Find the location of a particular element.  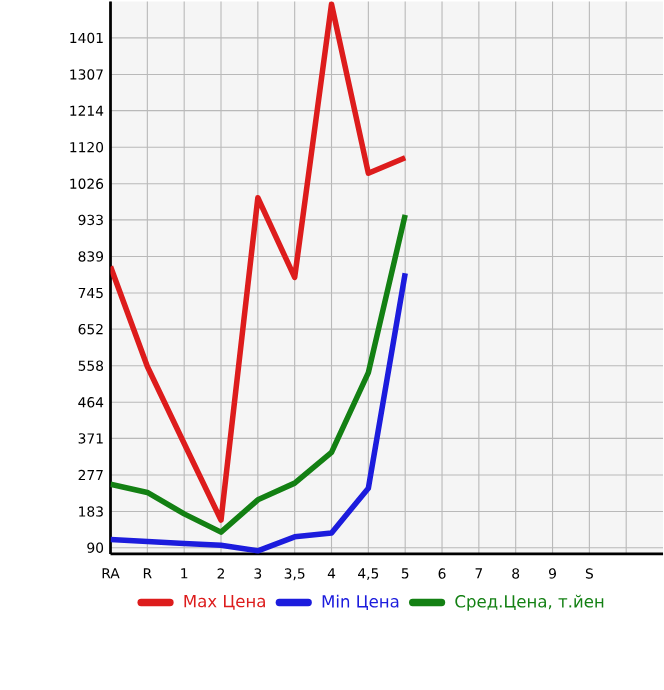

legend-label: Max Цена is located at coordinates (224, 602).